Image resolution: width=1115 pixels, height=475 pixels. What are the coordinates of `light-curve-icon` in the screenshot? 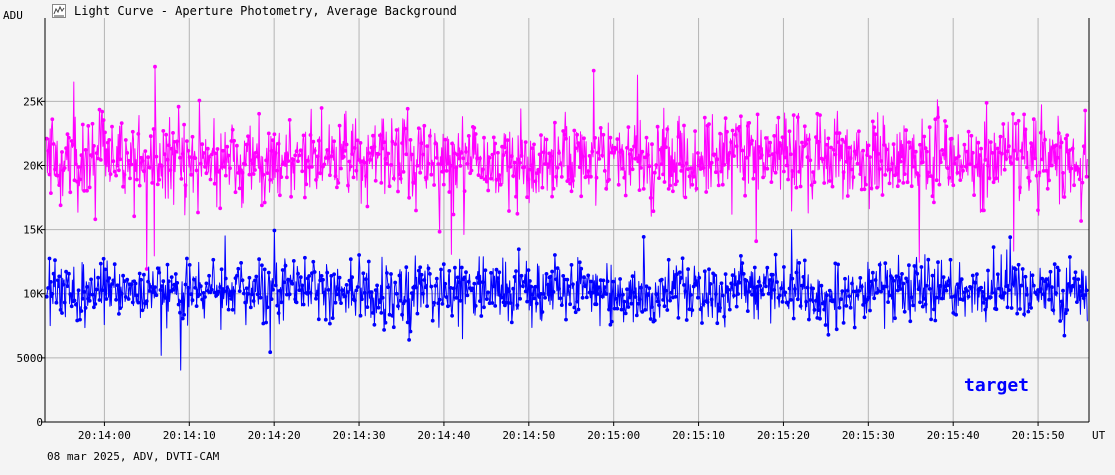 It's located at (59, 11).